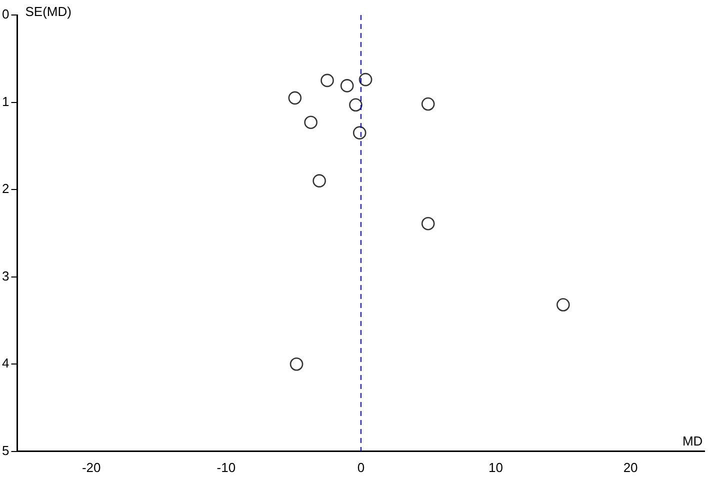  What do you see at coordinates (495, 467) in the screenshot?
I see `x-tick-label: 10` at bounding box center [495, 467].